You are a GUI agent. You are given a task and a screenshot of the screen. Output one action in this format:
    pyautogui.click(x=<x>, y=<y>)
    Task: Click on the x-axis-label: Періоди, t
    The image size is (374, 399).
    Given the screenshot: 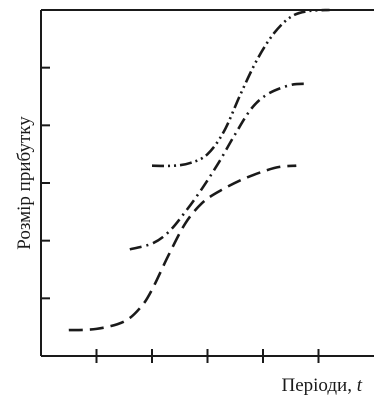 What is the action you would take?
    pyautogui.click(x=321, y=385)
    